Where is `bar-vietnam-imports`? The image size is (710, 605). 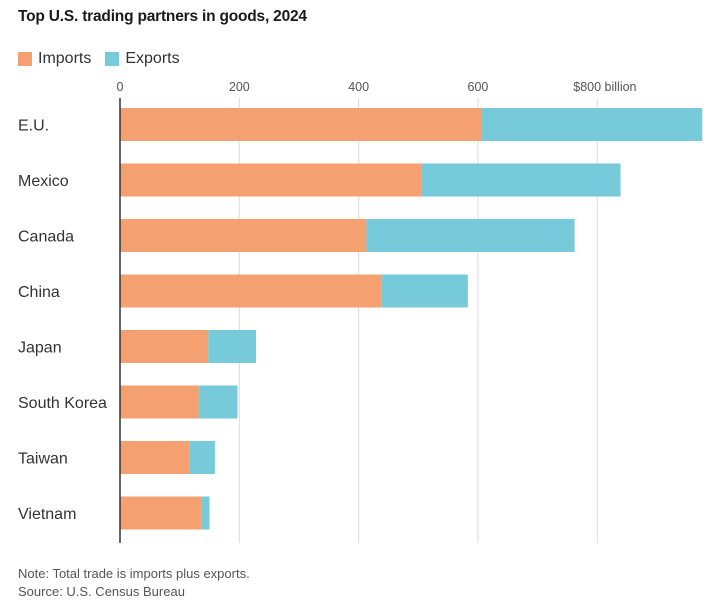 bar-vietnam-imports is located at coordinates (161, 513).